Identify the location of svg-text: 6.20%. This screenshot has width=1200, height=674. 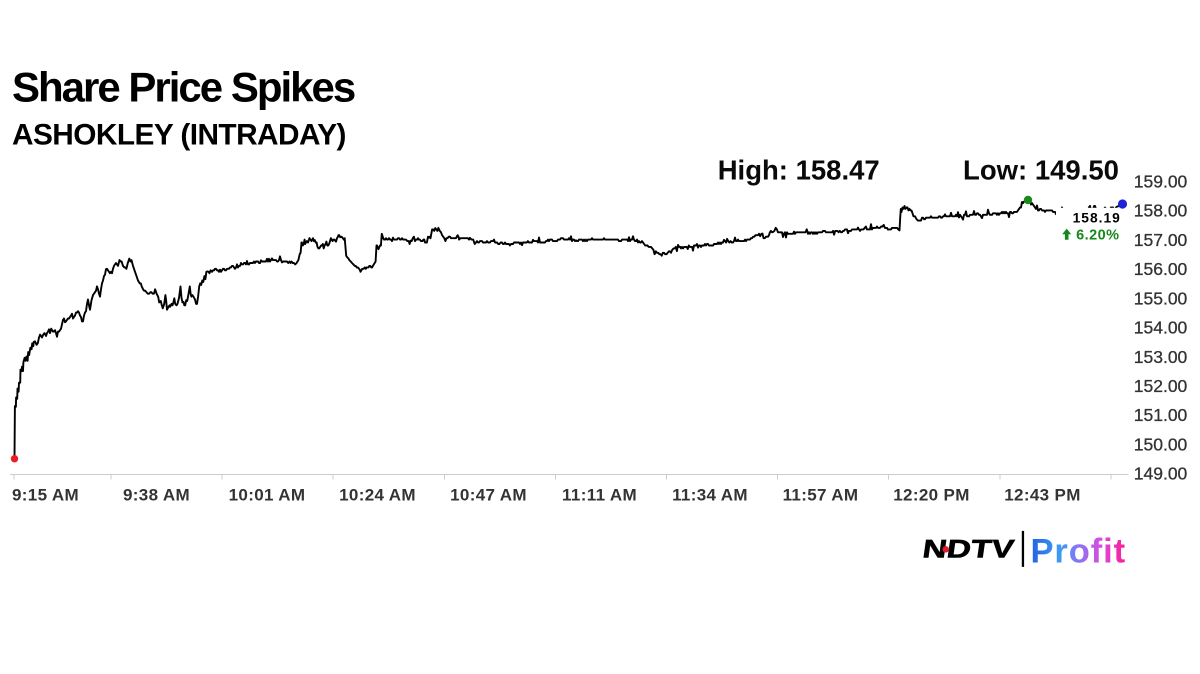
(1097, 236).